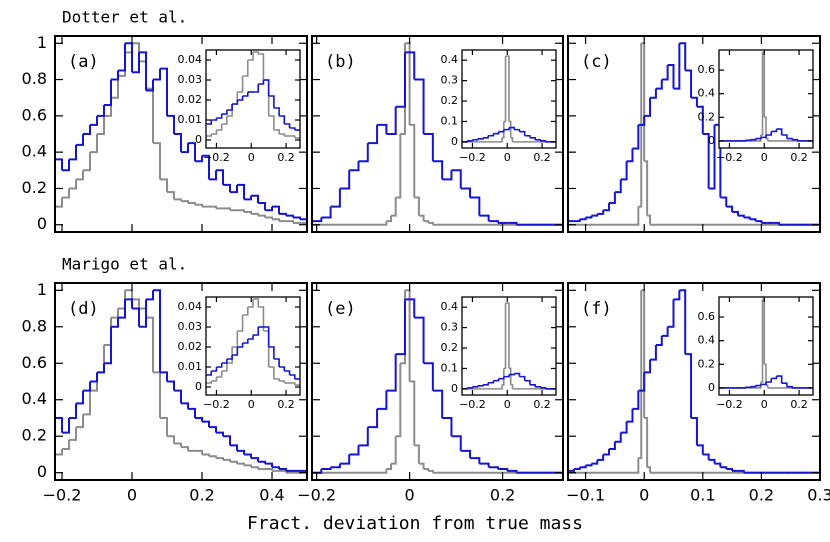 The height and width of the screenshot is (542, 830). Describe the element at coordinates (190, 79) in the screenshot. I see `y-tick-label: 0.03` at that location.